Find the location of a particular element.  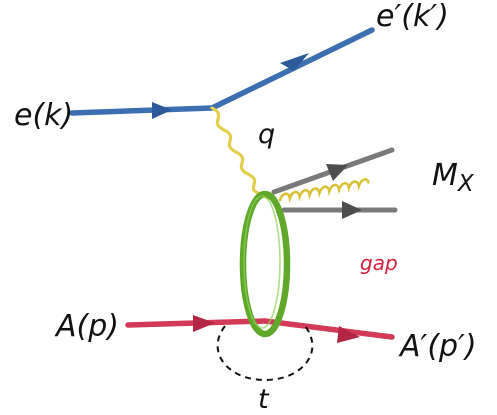

incoming-nucleus-arrow is located at coordinates (204, 323).